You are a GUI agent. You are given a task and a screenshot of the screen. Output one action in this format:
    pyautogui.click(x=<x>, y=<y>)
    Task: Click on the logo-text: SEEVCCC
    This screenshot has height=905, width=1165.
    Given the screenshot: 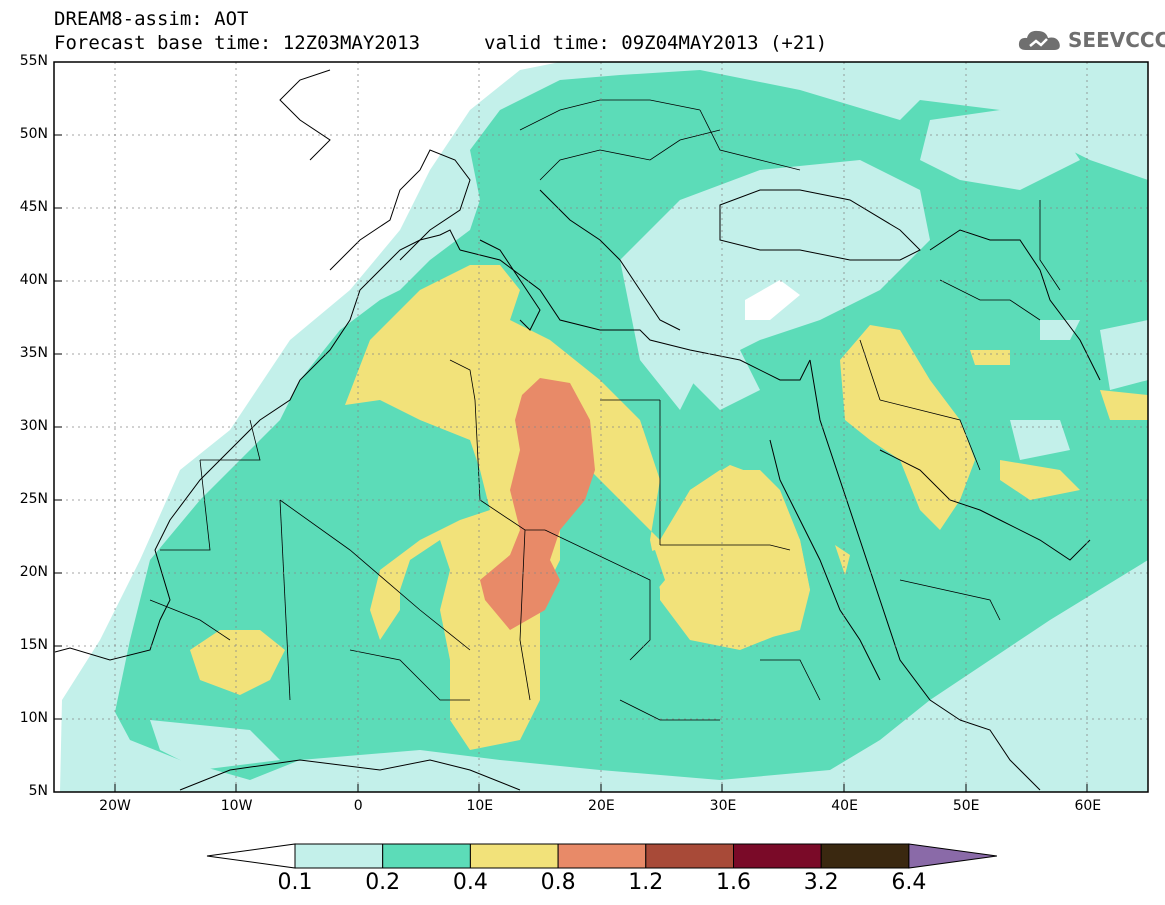 What is the action you would take?
    pyautogui.click(x=1116, y=40)
    